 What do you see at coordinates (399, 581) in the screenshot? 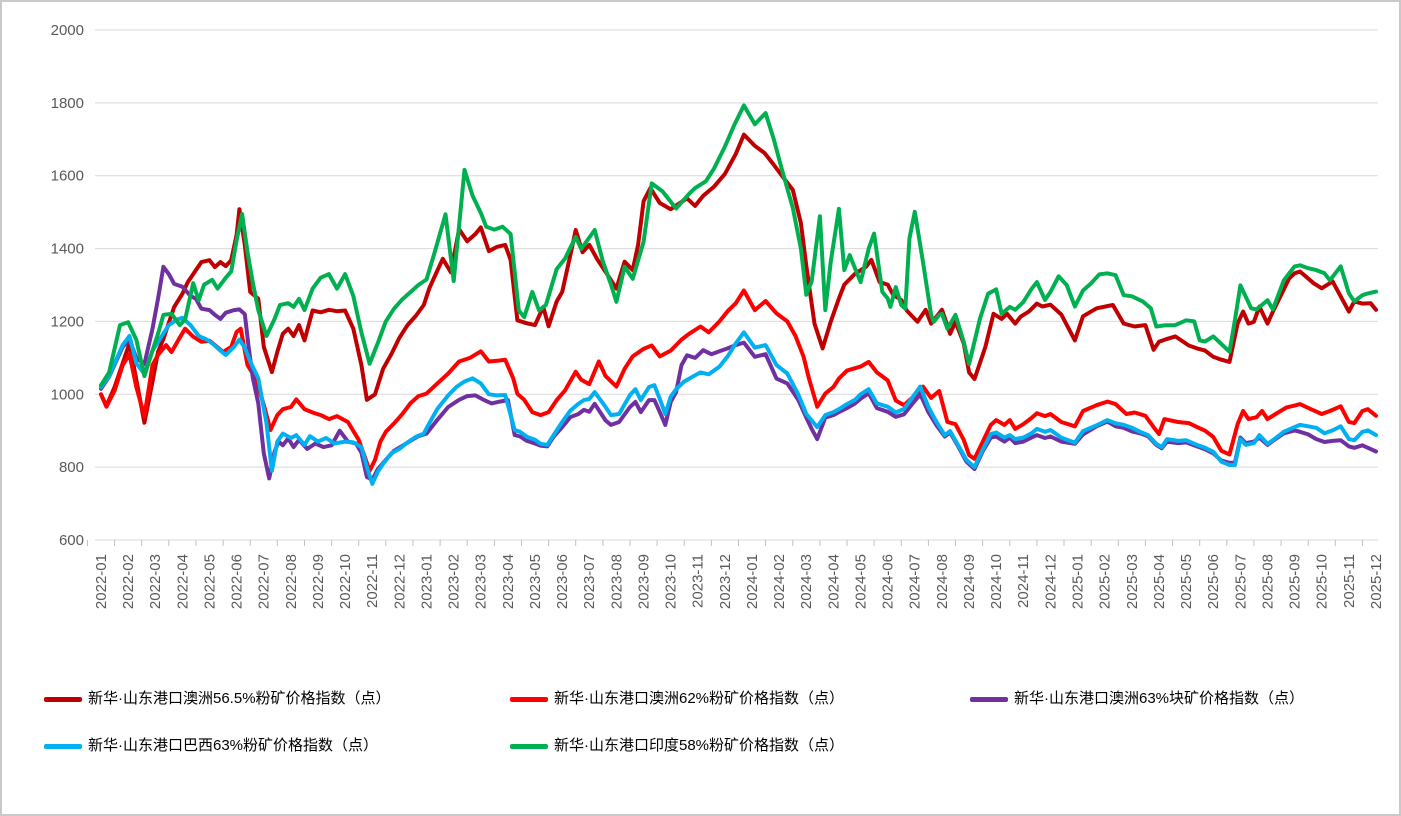
I see `x-axis-label: 2022-12` at bounding box center [399, 581].